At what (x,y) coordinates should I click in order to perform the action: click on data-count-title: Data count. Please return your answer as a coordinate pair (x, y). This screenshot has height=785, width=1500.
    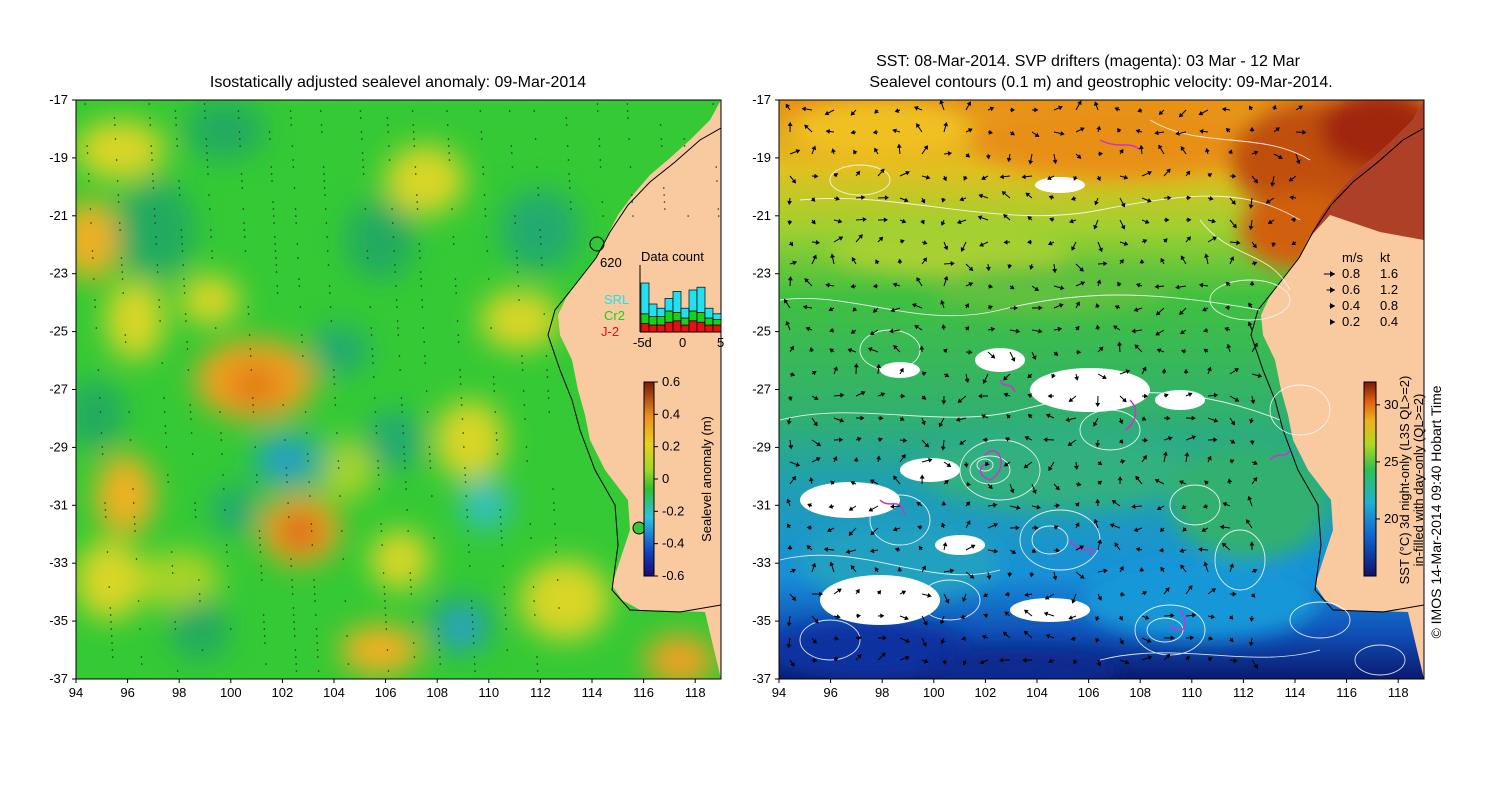
    Looking at the image, I should click on (672, 256).